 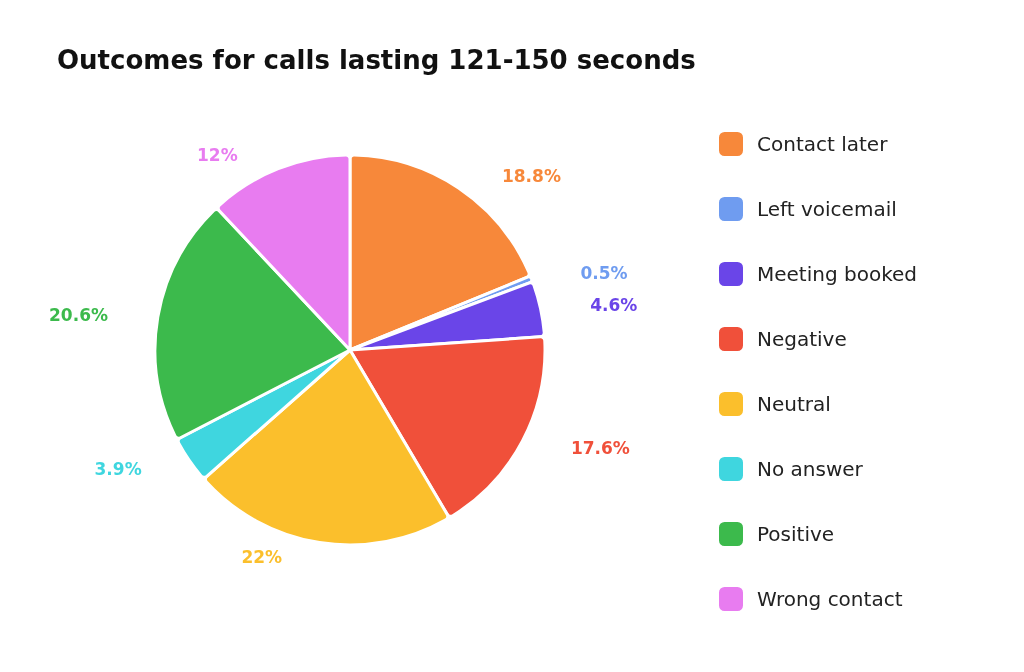 What do you see at coordinates (830, 599) in the screenshot?
I see `legend-label: Wrong contact` at bounding box center [830, 599].